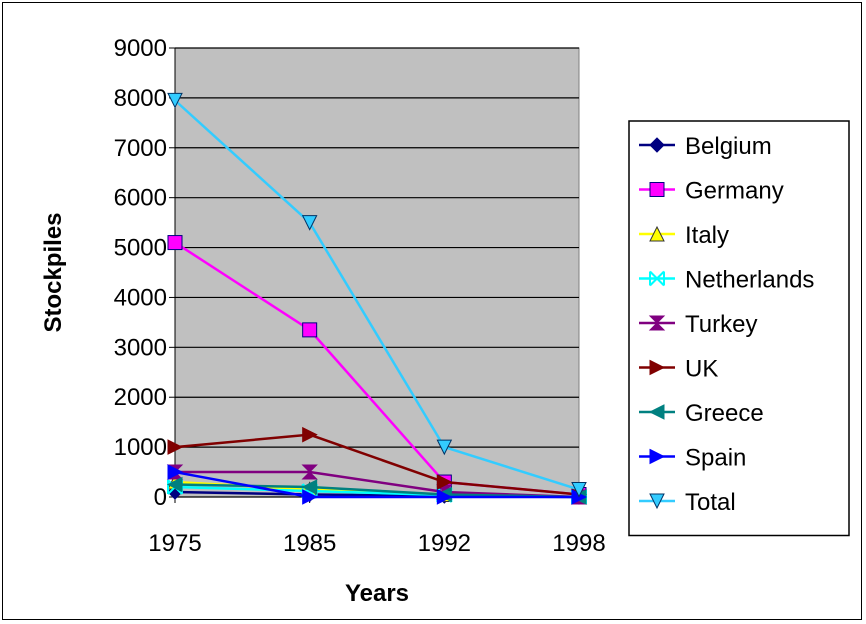 This screenshot has height=624, width=866. I want to click on y-tick-label: 1000, so click(140, 447).